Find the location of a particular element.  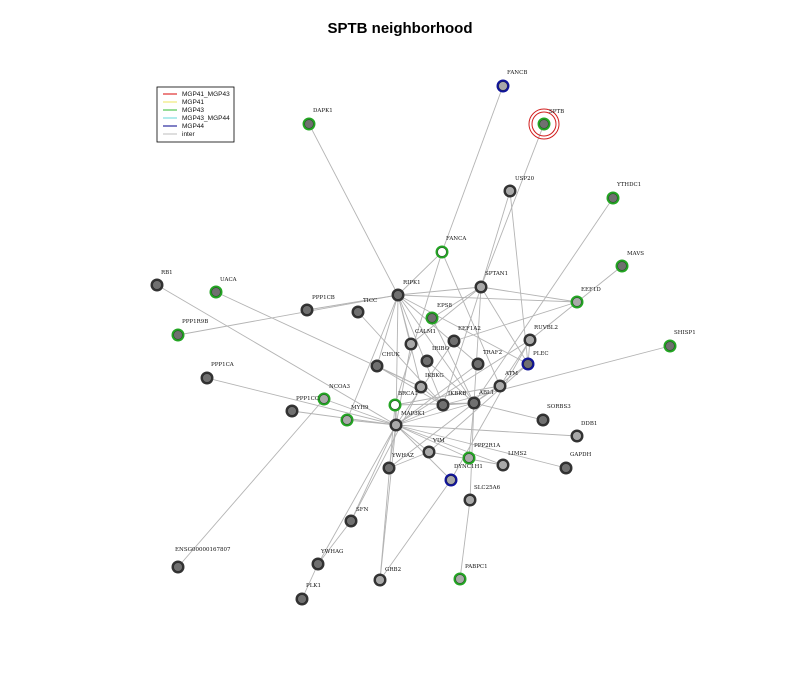

edge-ripk1-abl1 is located at coordinates (436, 349).